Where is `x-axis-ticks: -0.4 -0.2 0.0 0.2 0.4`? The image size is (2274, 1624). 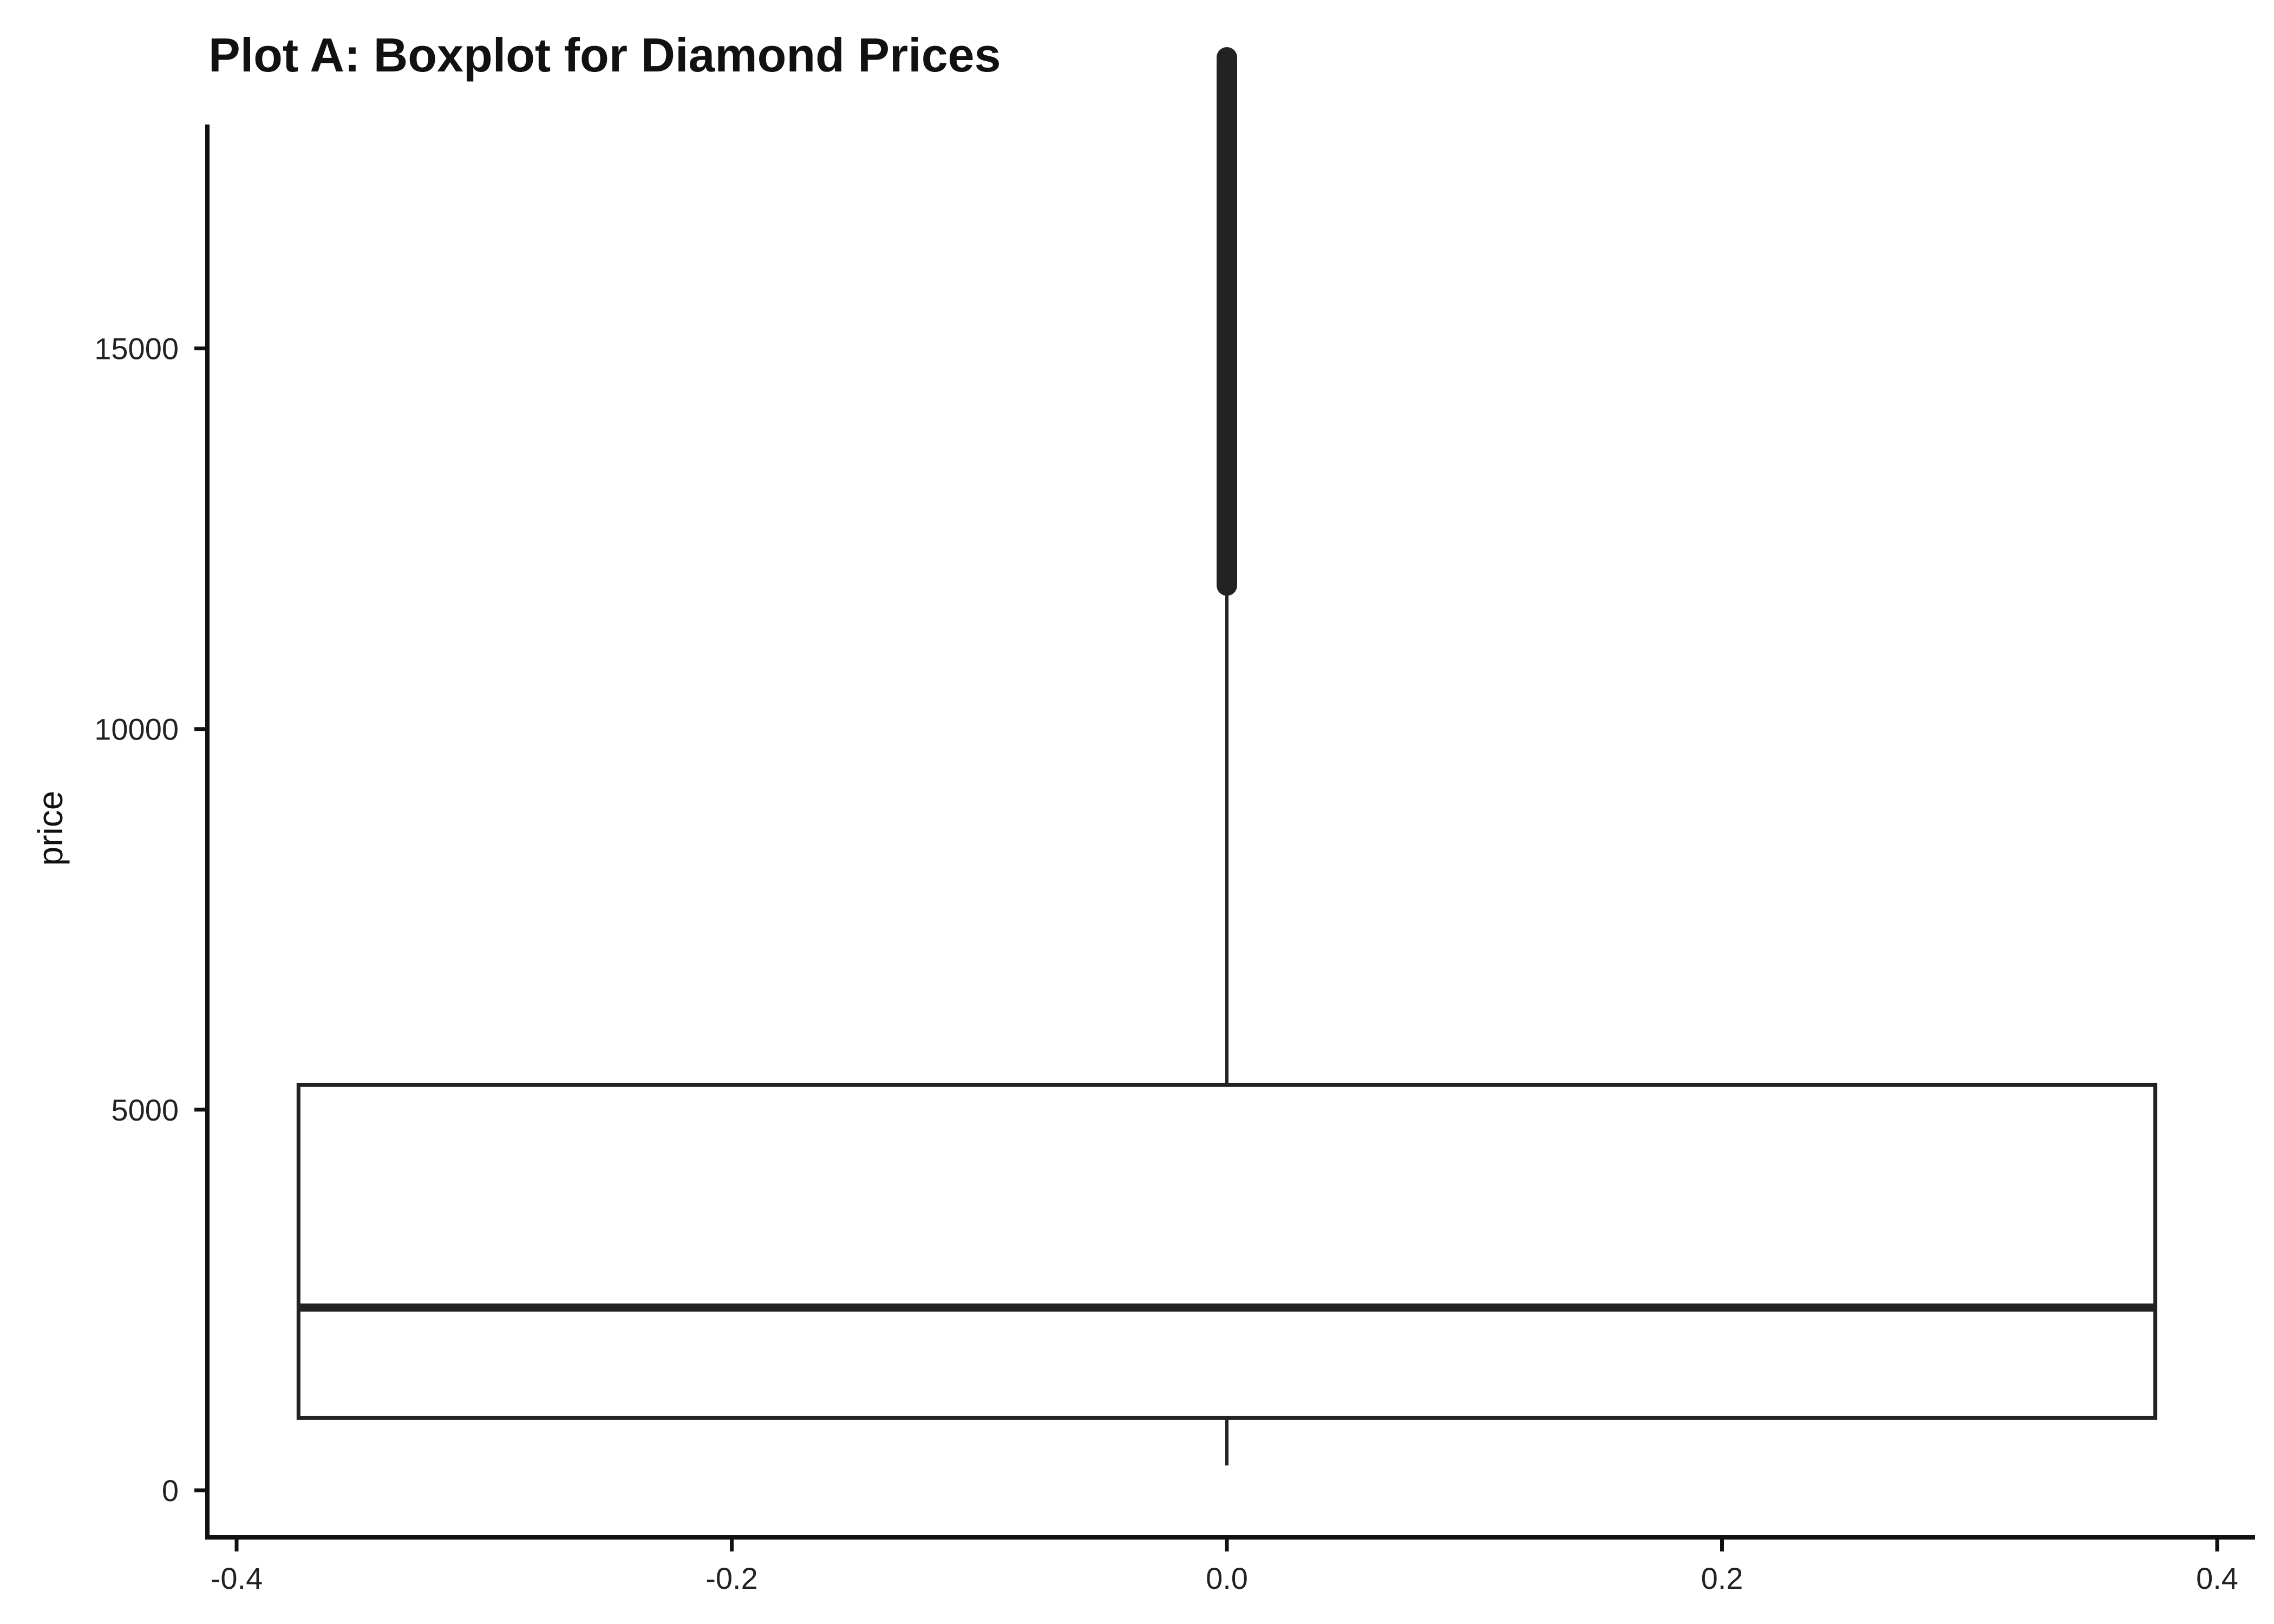
x-axis-ticks: -0.4 -0.2 0.0 0.2 0.4 is located at coordinates (1225, 1566).